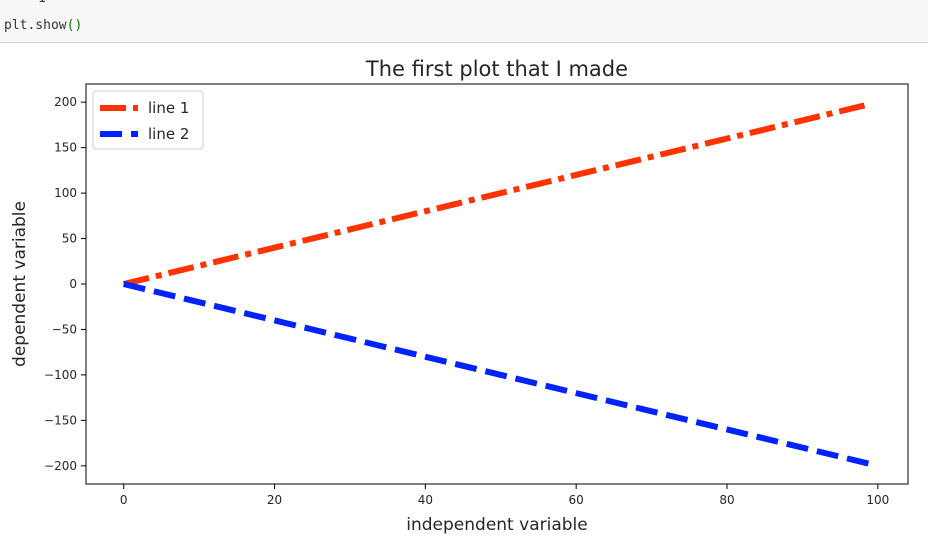  Describe the element at coordinates (148, 120) in the screenshot. I see `legend: line 1 line 2` at that location.